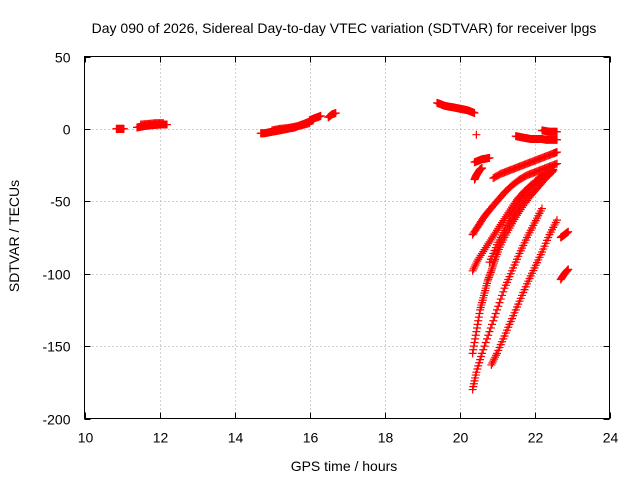 The image size is (640, 480). What do you see at coordinates (63, 58) in the screenshot?
I see `y-tick-label: 50` at bounding box center [63, 58].